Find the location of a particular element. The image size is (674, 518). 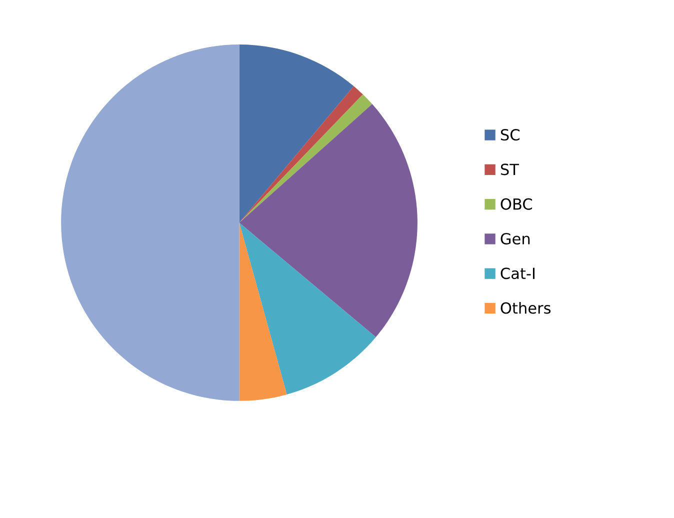

legend-label: OBC is located at coordinates (516, 204).